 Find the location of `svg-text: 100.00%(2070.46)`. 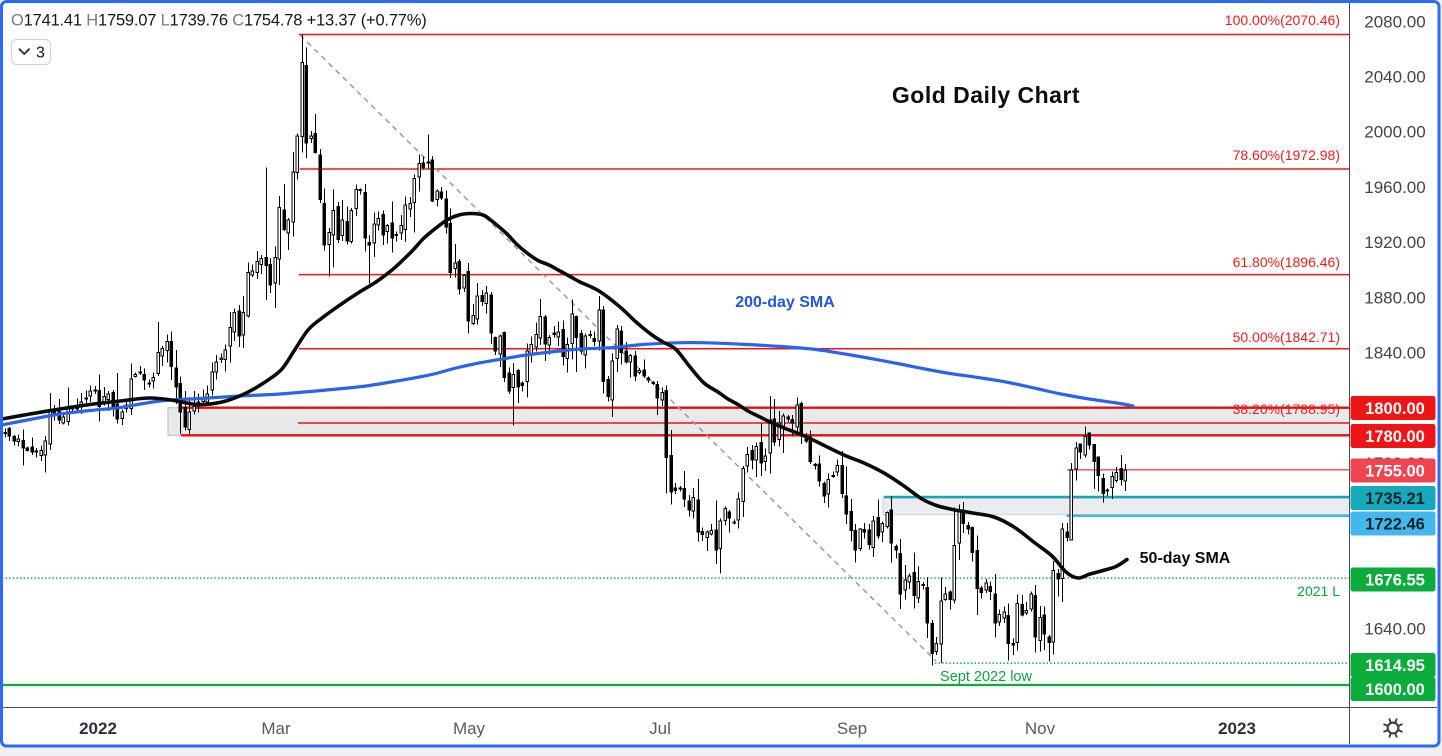

svg-text: 100.00%(2070.46) is located at coordinates (1282, 20).